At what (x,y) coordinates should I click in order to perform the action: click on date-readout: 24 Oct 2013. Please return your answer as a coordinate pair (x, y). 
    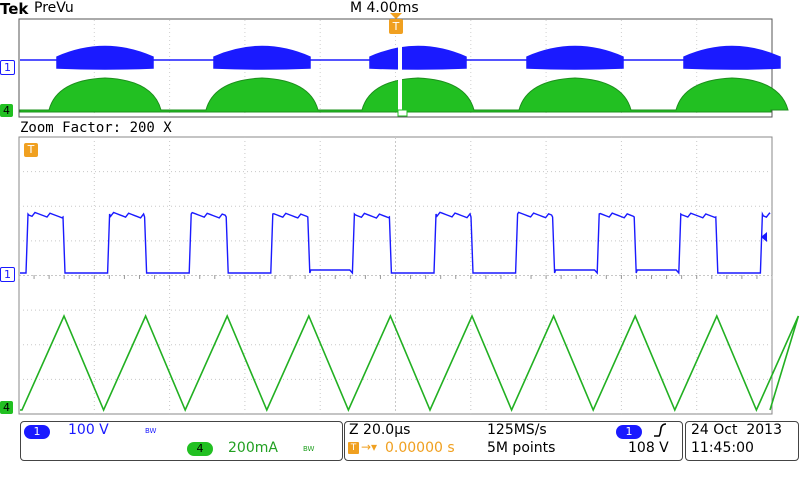
    Looking at the image, I should click on (736, 430).